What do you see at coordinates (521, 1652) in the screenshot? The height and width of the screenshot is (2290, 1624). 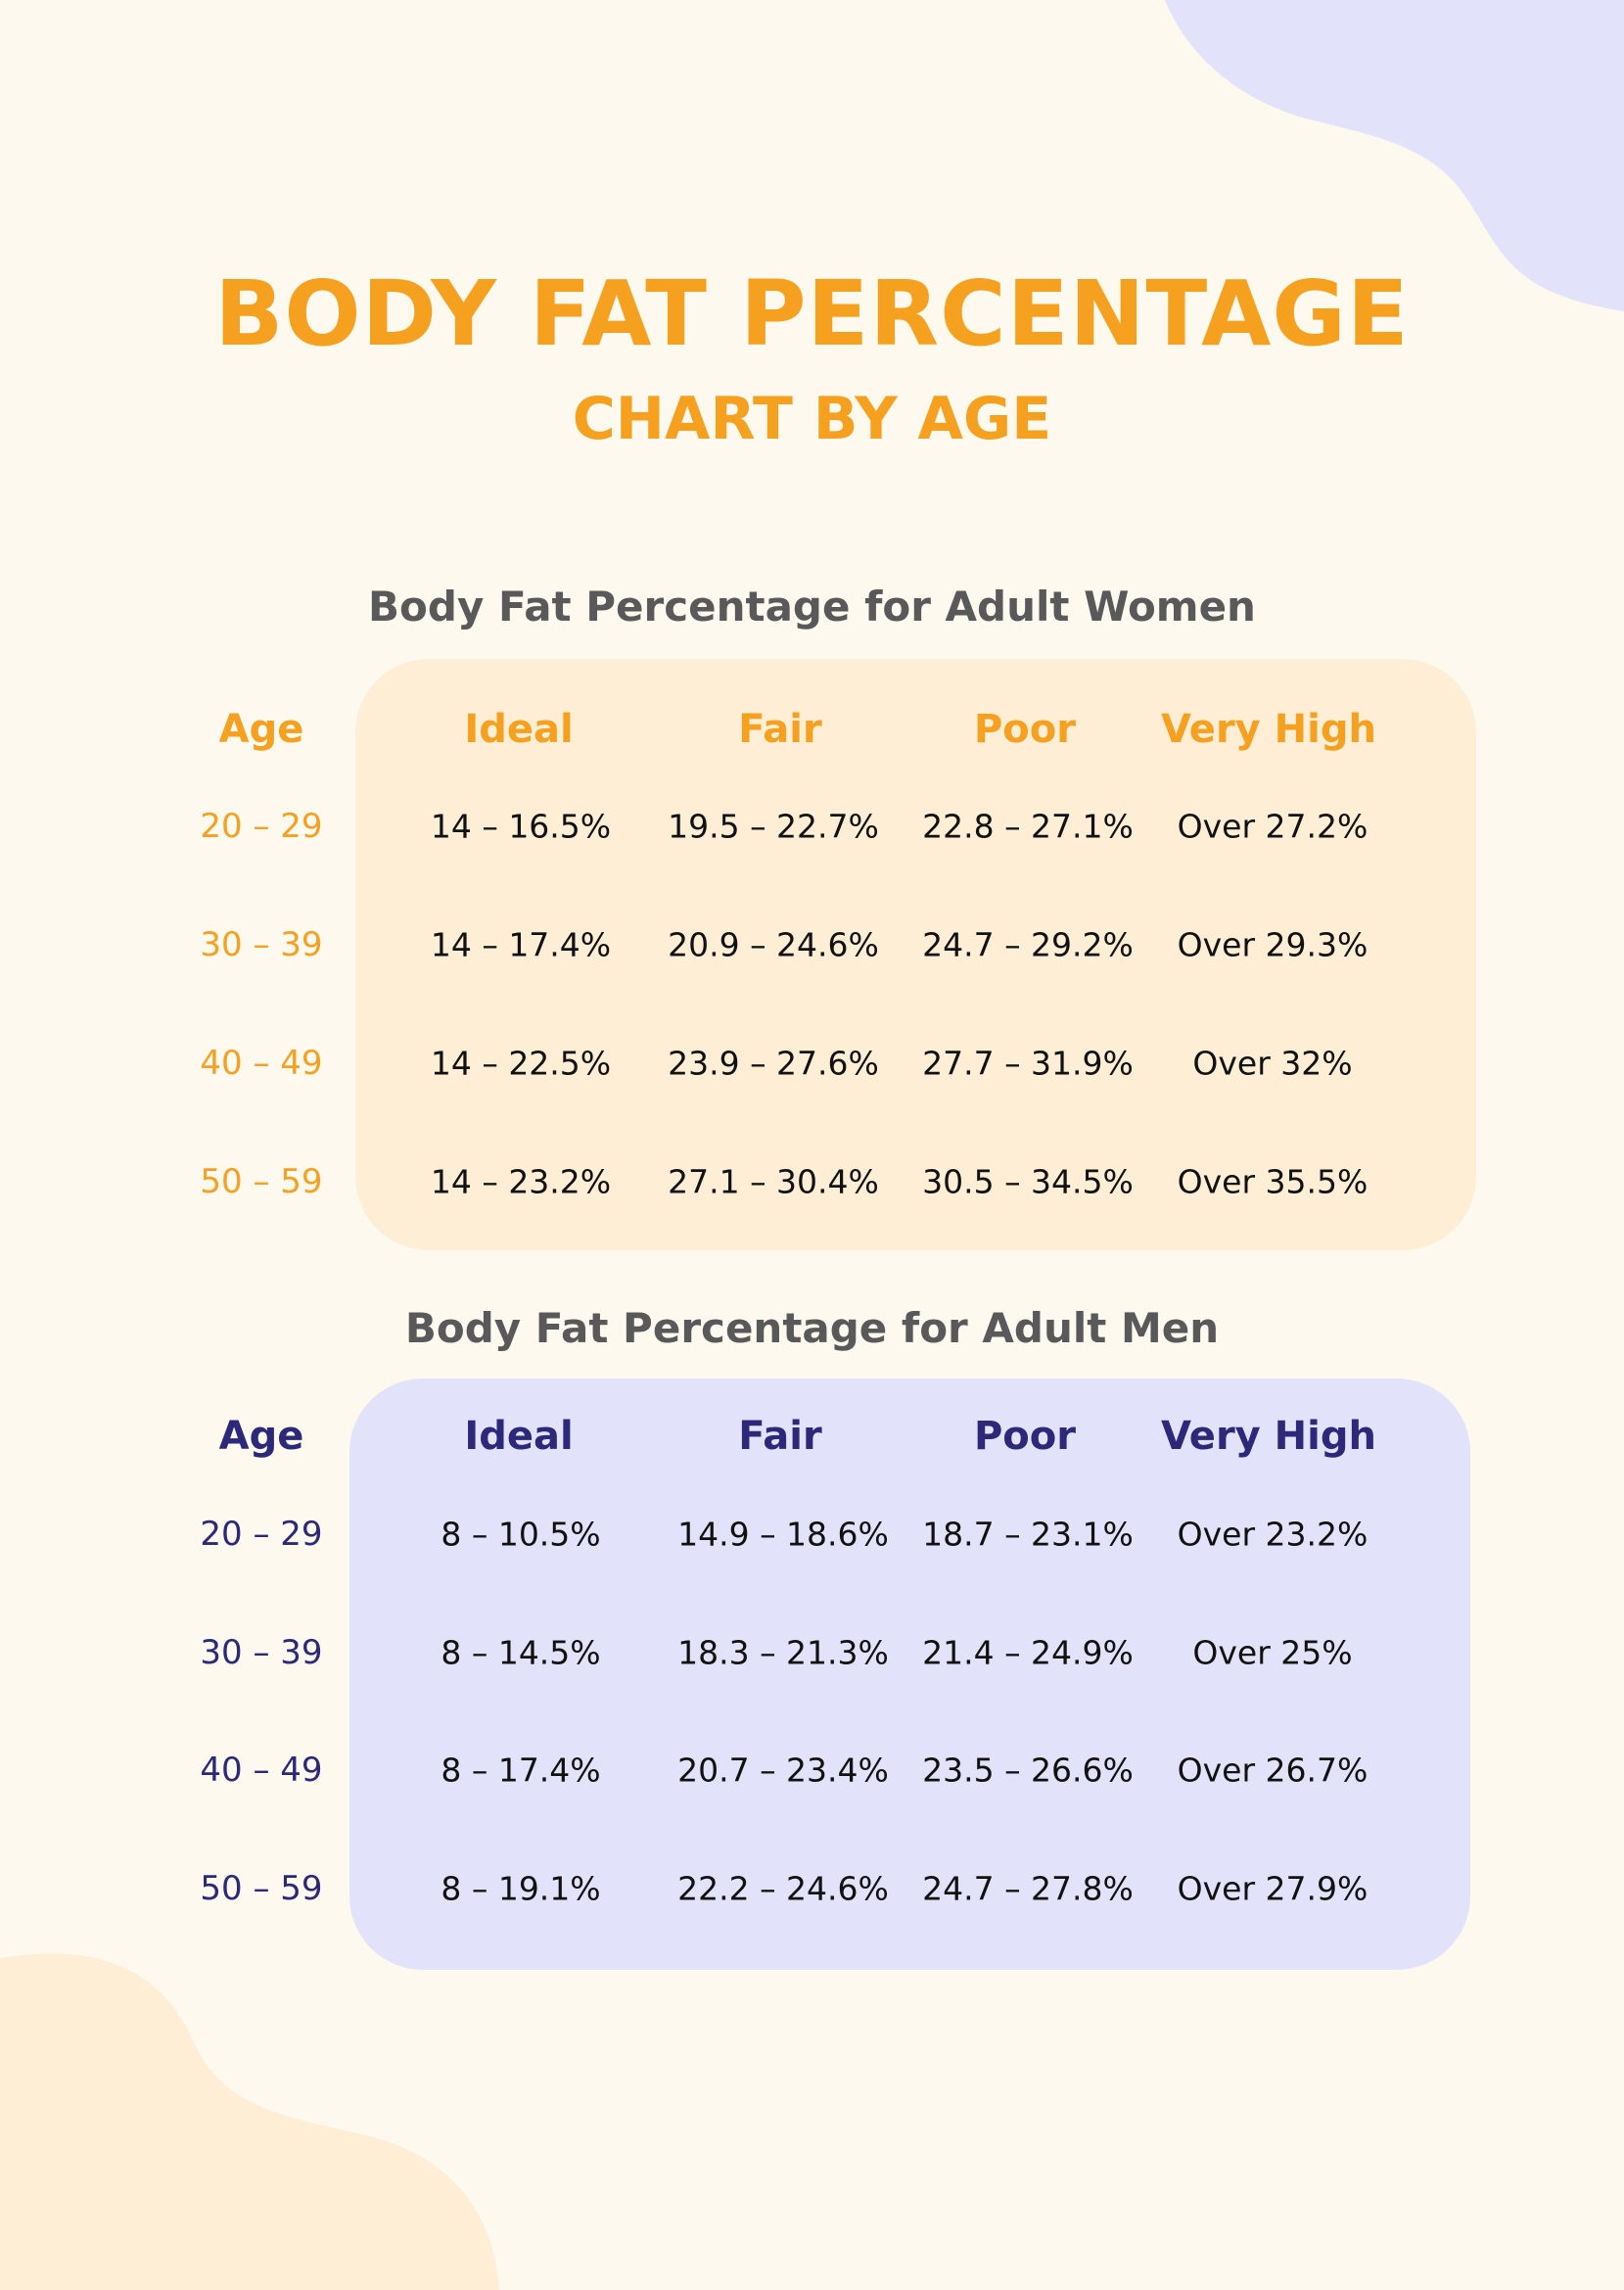 I see `men-row-ideal: 8 – 14.5%` at bounding box center [521, 1652].